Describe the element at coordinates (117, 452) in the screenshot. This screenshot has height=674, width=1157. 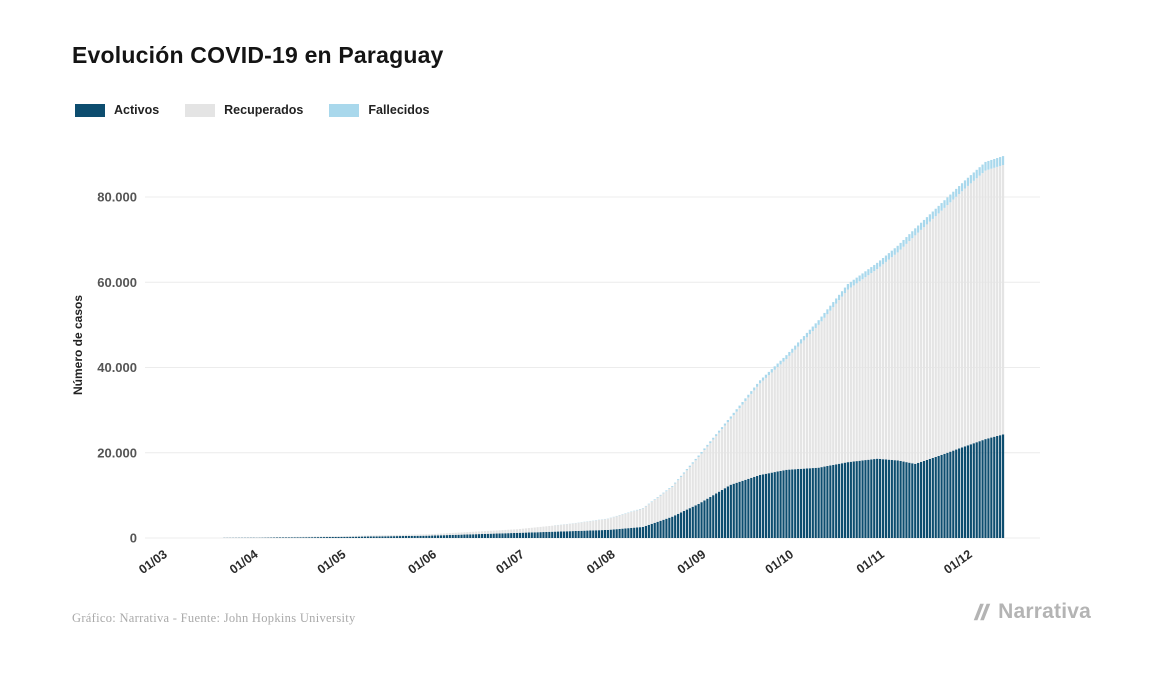
I see `svg-text: 20.000` at that location.